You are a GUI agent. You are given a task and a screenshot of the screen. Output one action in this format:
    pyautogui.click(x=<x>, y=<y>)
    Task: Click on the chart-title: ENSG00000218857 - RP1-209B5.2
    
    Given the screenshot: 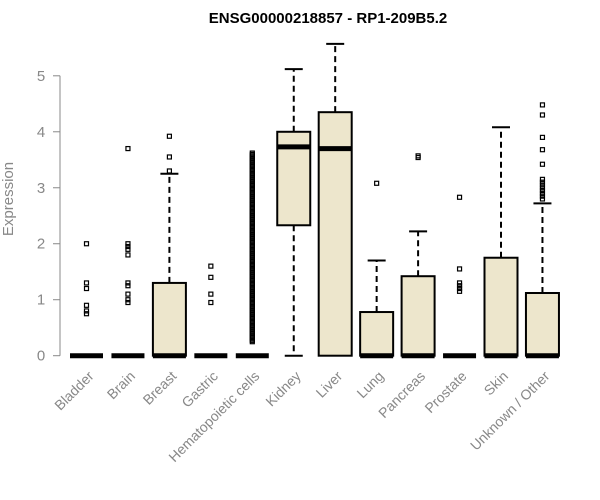 What is the action you would take?
    pyautogui.click(x=328, y=18)
    